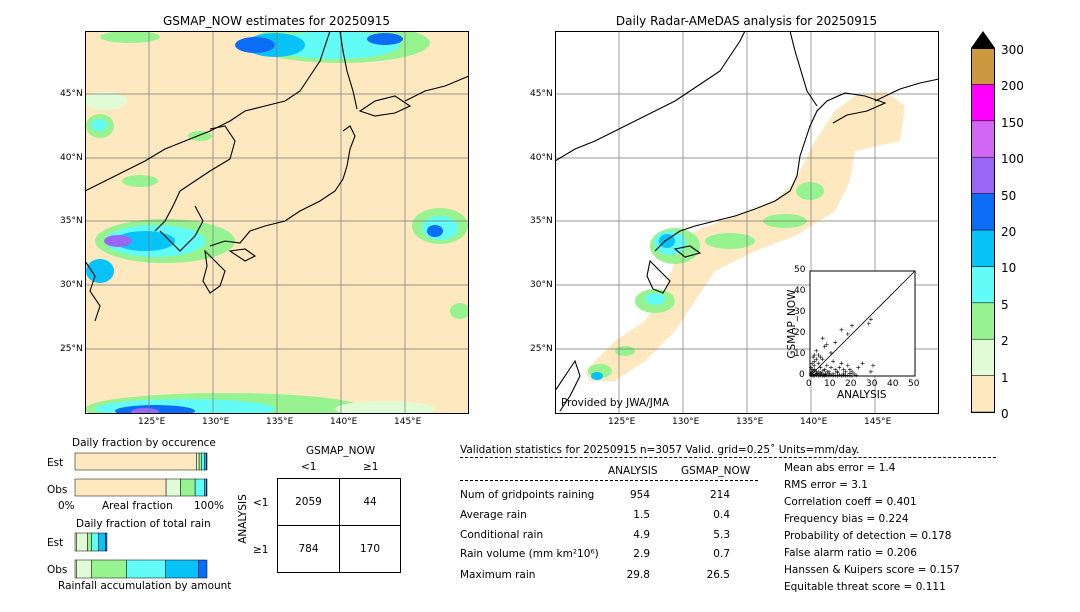  I want to click on contingency-cell-b: 44, so click(370, 502).